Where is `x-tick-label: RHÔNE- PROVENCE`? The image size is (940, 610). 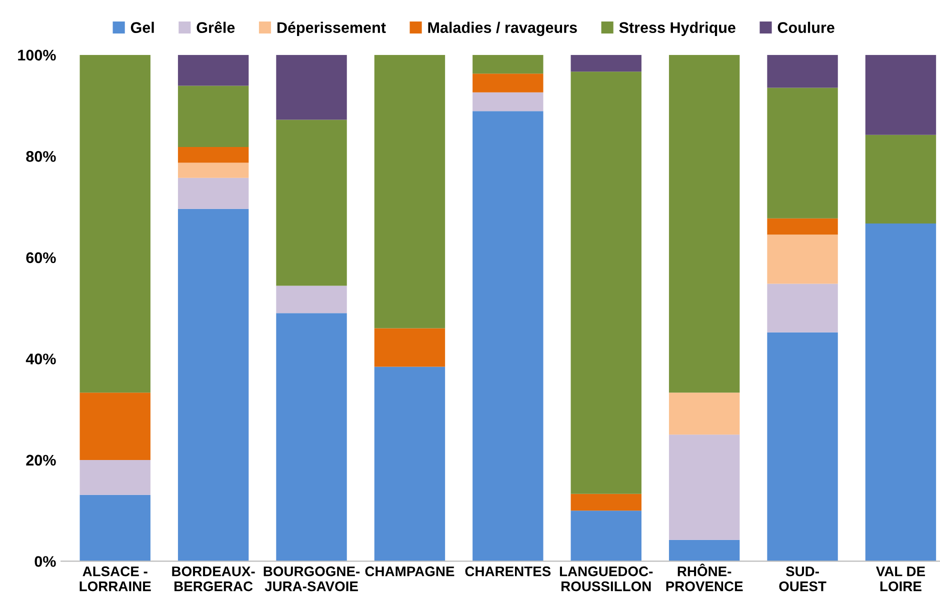 x-tick-label: RHÔNE- PROVENCE is located at coordinates (704, 578).